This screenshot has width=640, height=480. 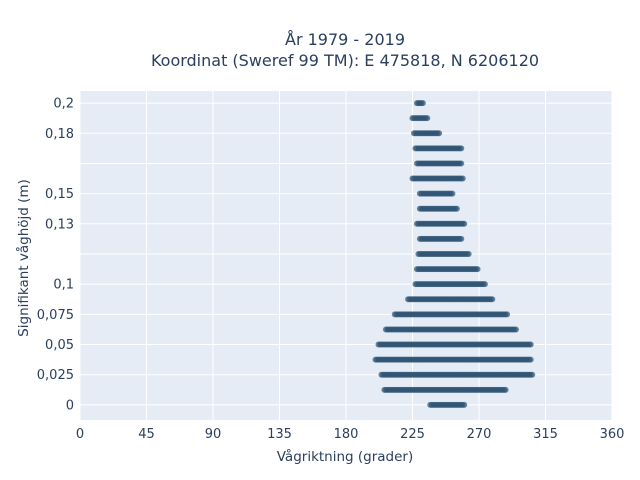 I want to click on x-tick-label: 135, so click(x=279, y=434).